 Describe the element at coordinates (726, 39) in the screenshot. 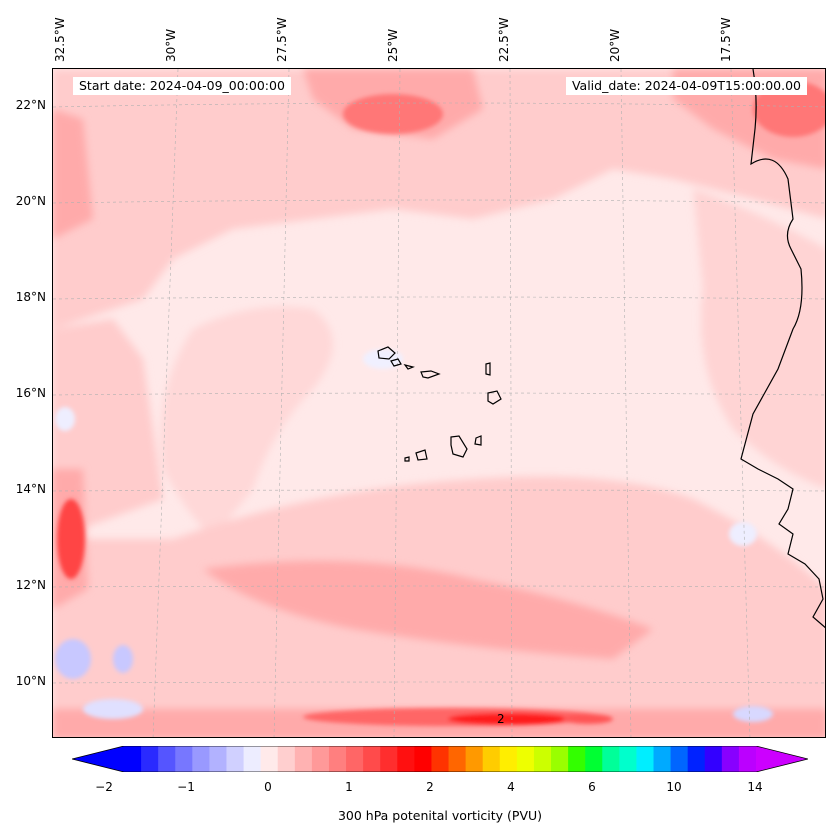

I see `longitude-label: 17.5°W` at that location.